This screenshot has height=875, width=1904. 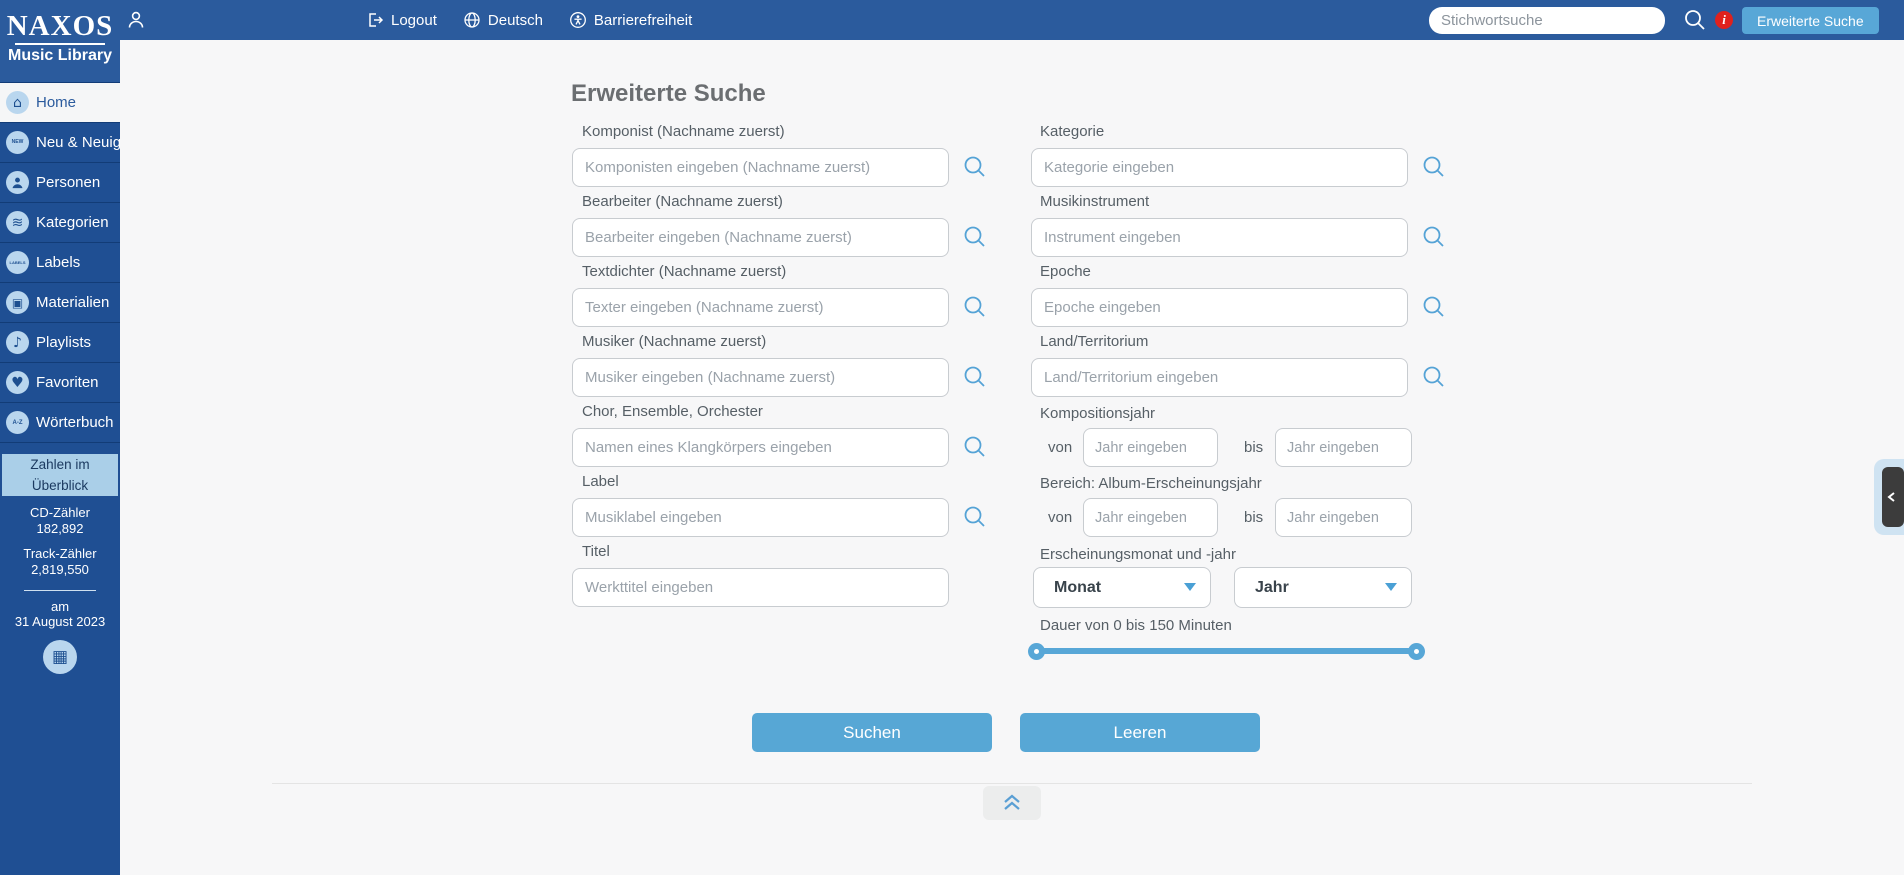 I want to click on titel-input, so click(x=760, y=587).